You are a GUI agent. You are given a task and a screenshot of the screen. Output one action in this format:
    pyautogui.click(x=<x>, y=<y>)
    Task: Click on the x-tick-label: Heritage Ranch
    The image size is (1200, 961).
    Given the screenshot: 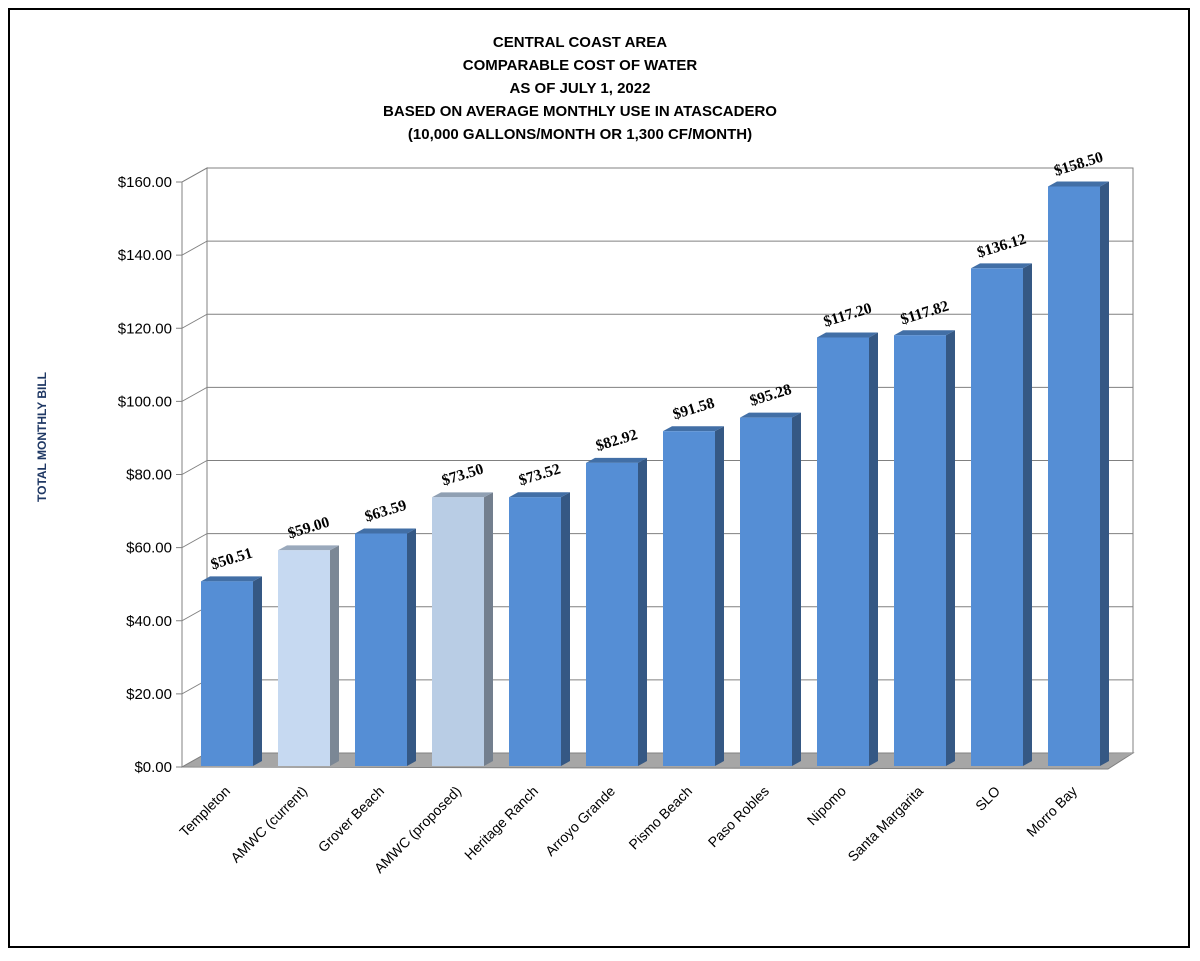 What is the action you would take?
    pyautogui.click(x=501, y=823)
    